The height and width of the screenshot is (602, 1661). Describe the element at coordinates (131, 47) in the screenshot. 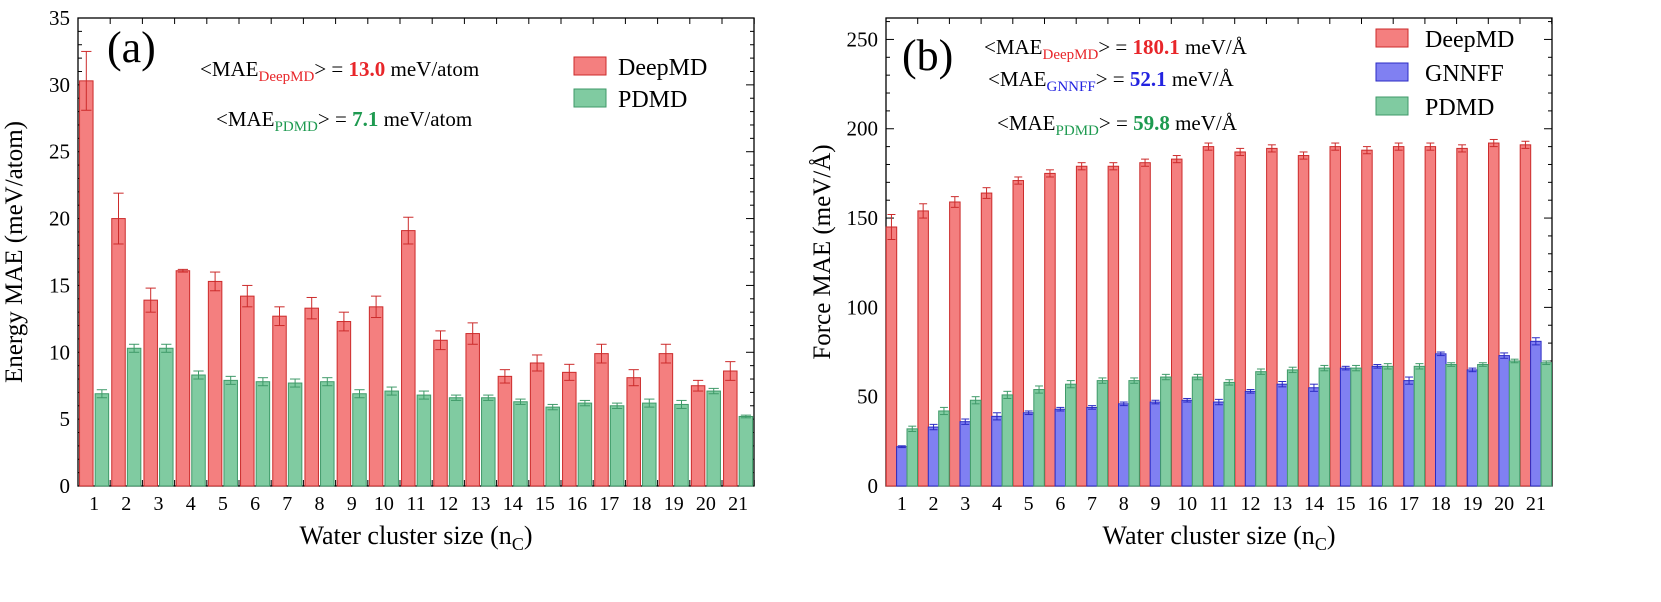

I see `panel-label: (a)` at that location.